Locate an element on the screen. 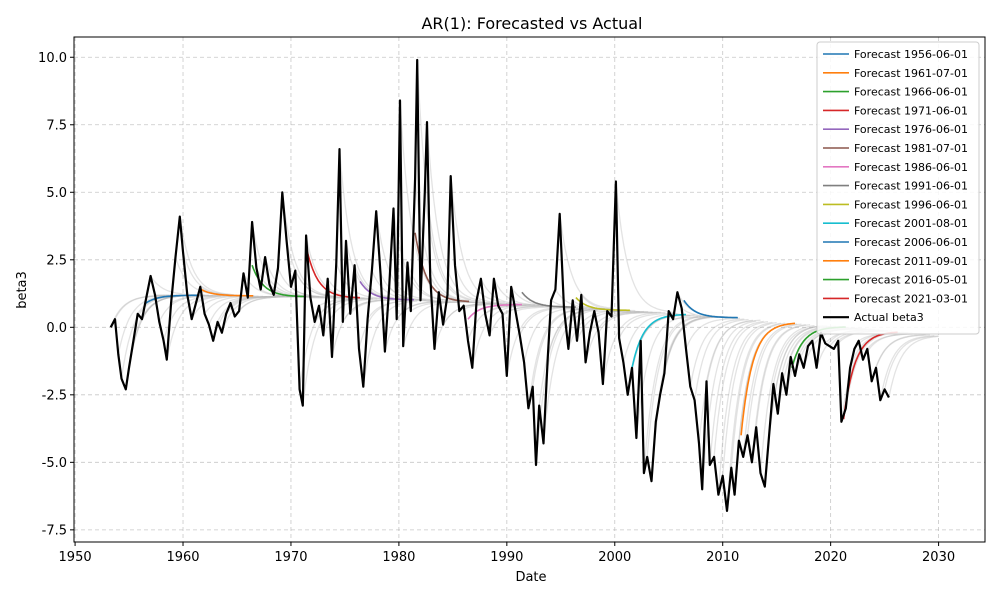 This screenshot has height=600, width=1000. x-tick-label: 2020 is located at coordinates (830, 557).